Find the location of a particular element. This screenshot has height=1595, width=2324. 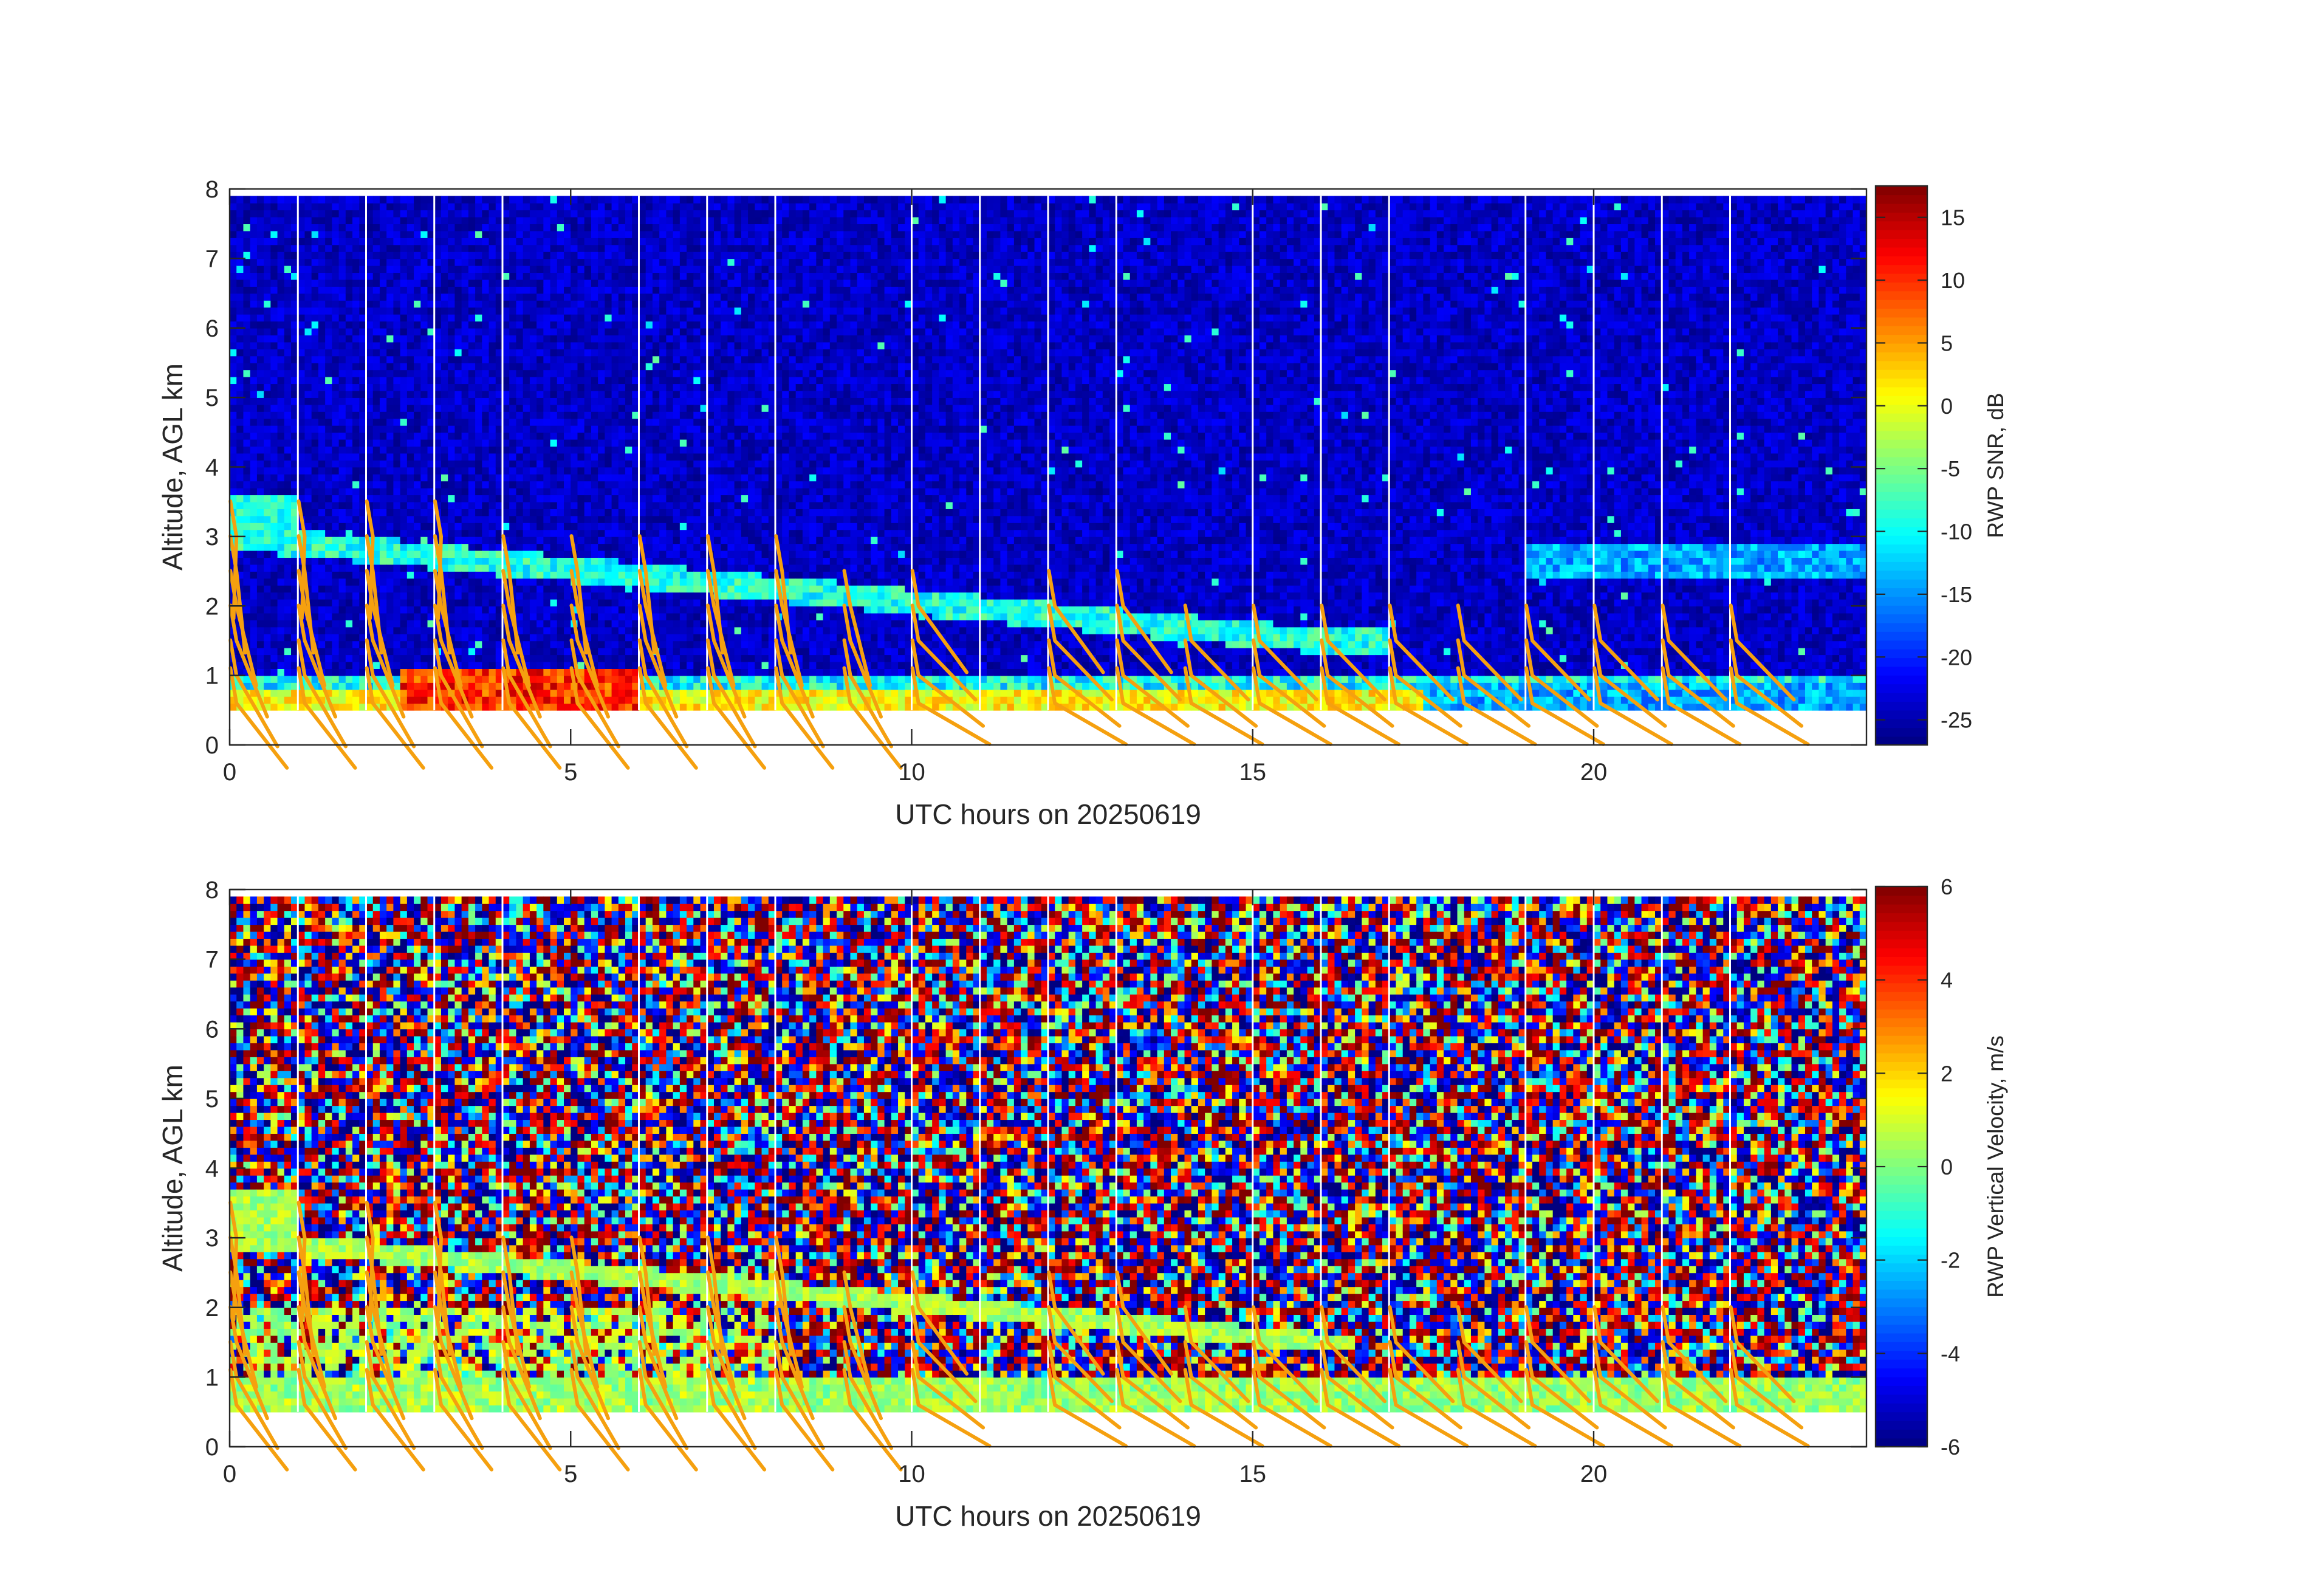

colorbar-tick-label: 0 is located at coordinates (1947, 1166).